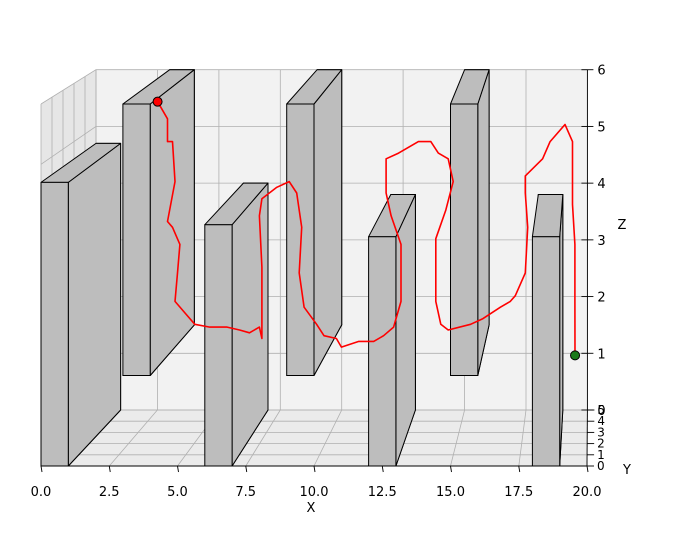 Image resolution: width=697 pixels, height=560 pixels. Describe the element at coordinates (109, 492) in the screenshot. I see `x-tick-label: 2.5` at that location.